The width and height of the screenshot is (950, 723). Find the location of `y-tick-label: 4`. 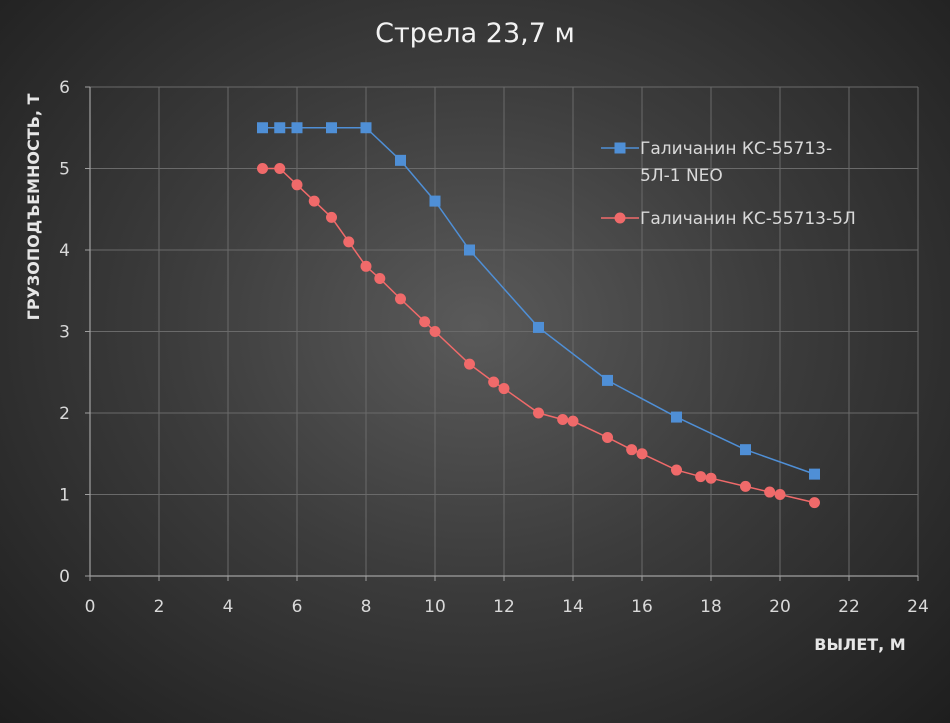

y-tick-label: 4 is located at coordinates (64, 251).